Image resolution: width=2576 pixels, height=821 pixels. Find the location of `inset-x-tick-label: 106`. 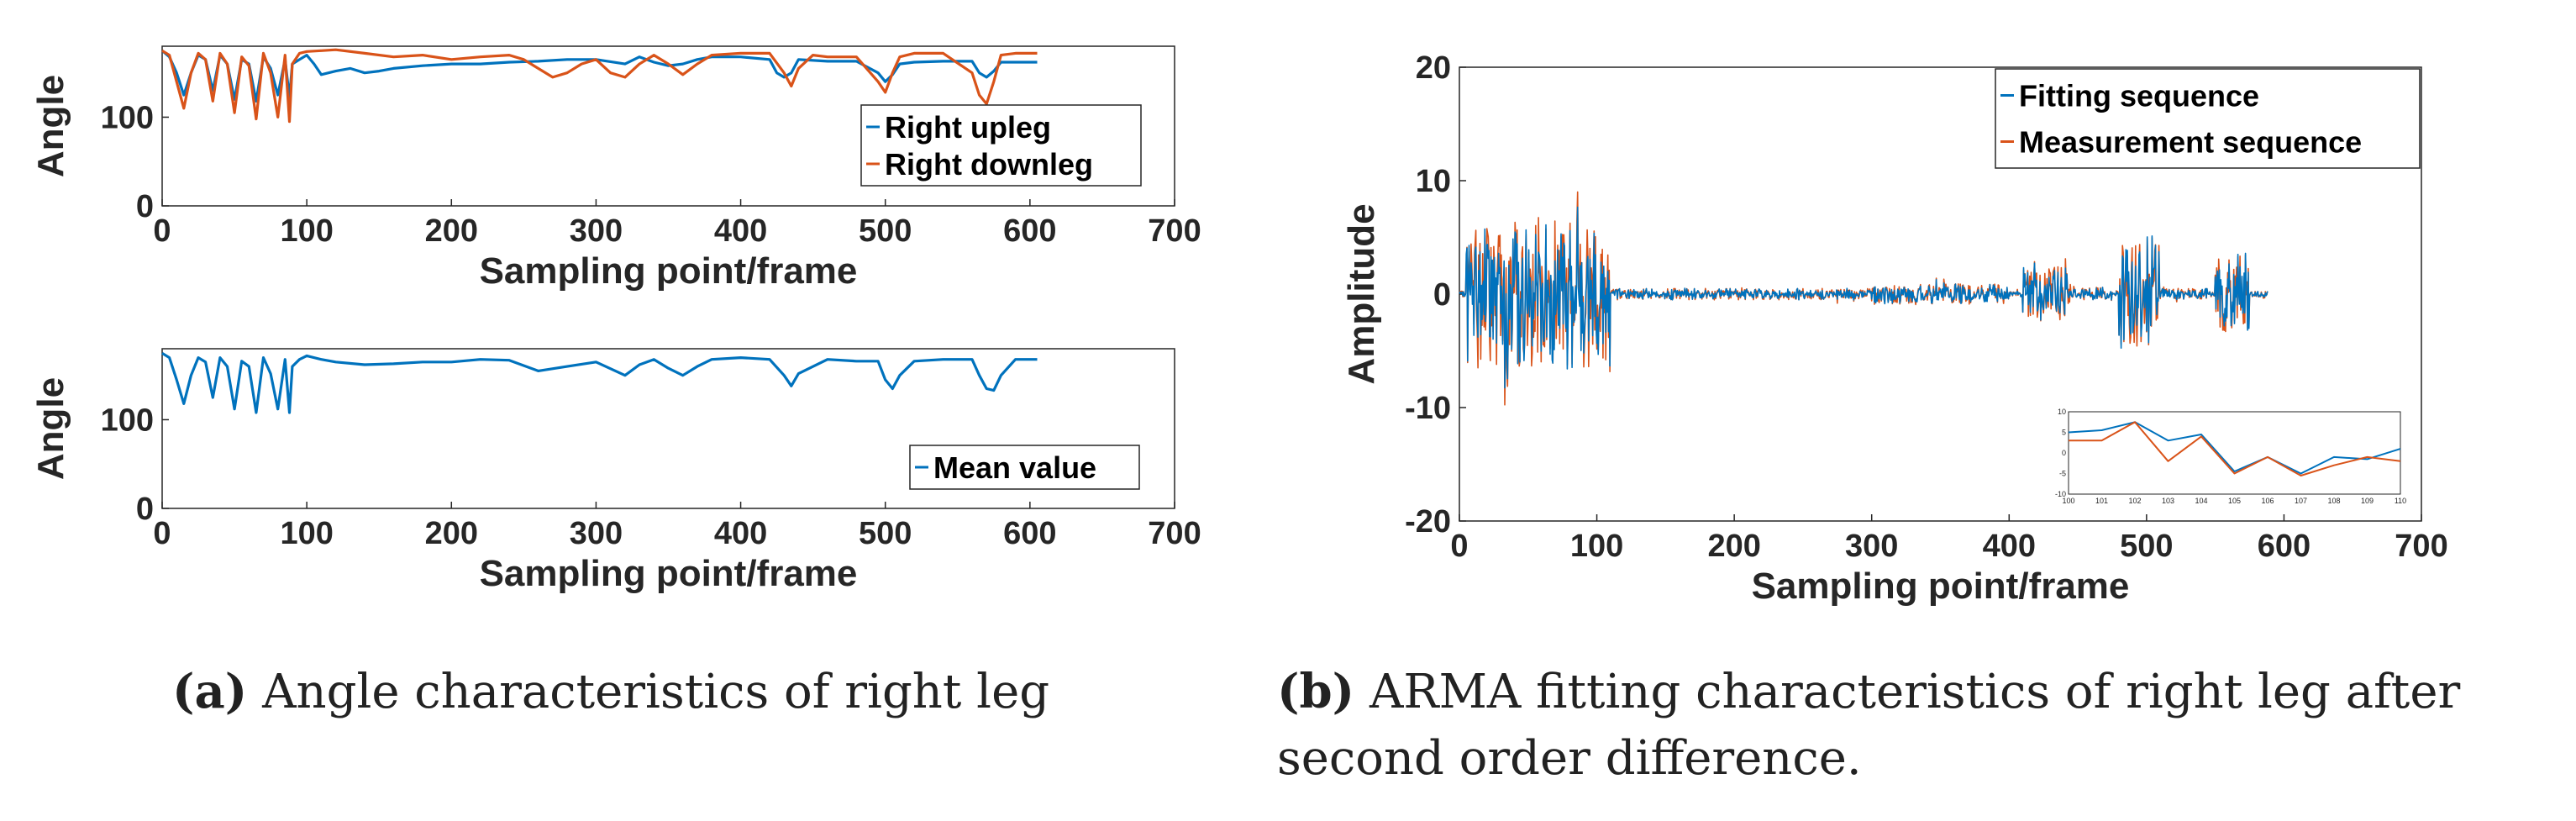

inset-x-tick-label: 106 is located at coordinates (2267, 501).